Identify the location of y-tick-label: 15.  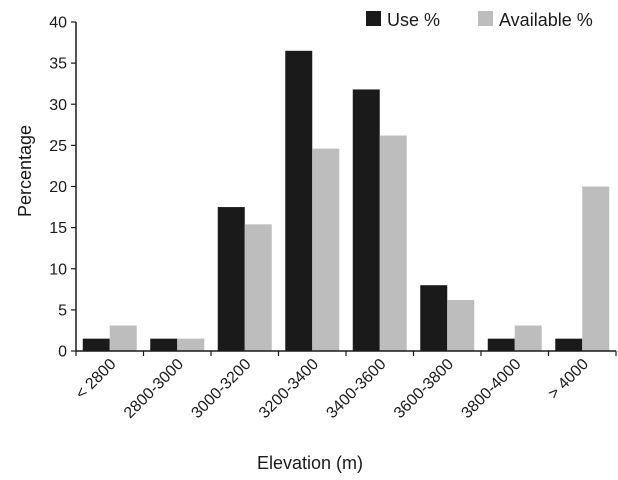
(58, 228).